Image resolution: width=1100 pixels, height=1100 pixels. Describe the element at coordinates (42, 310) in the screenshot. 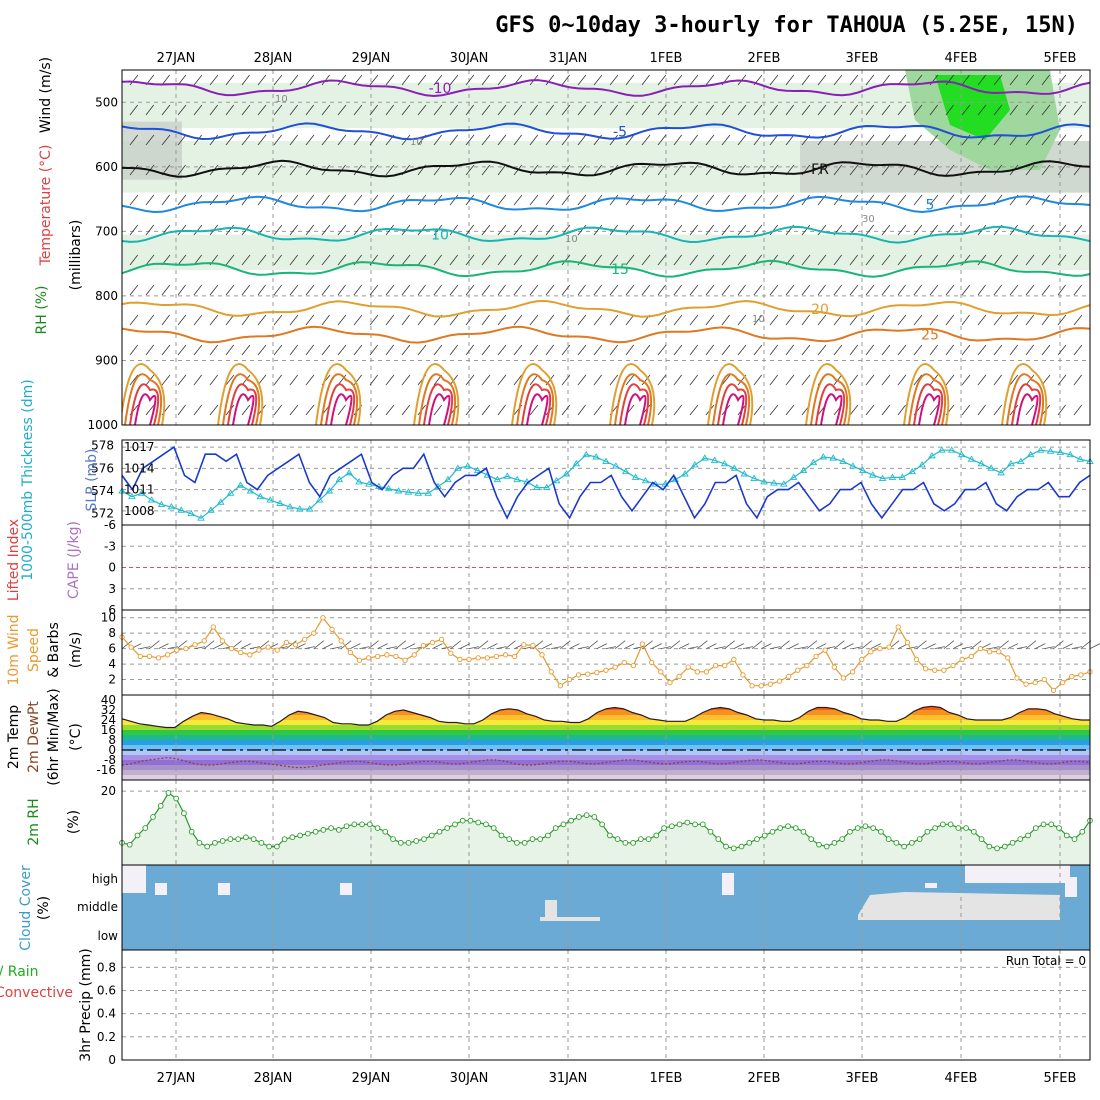

I see `rh-axis-label: RH (%)` at that location.